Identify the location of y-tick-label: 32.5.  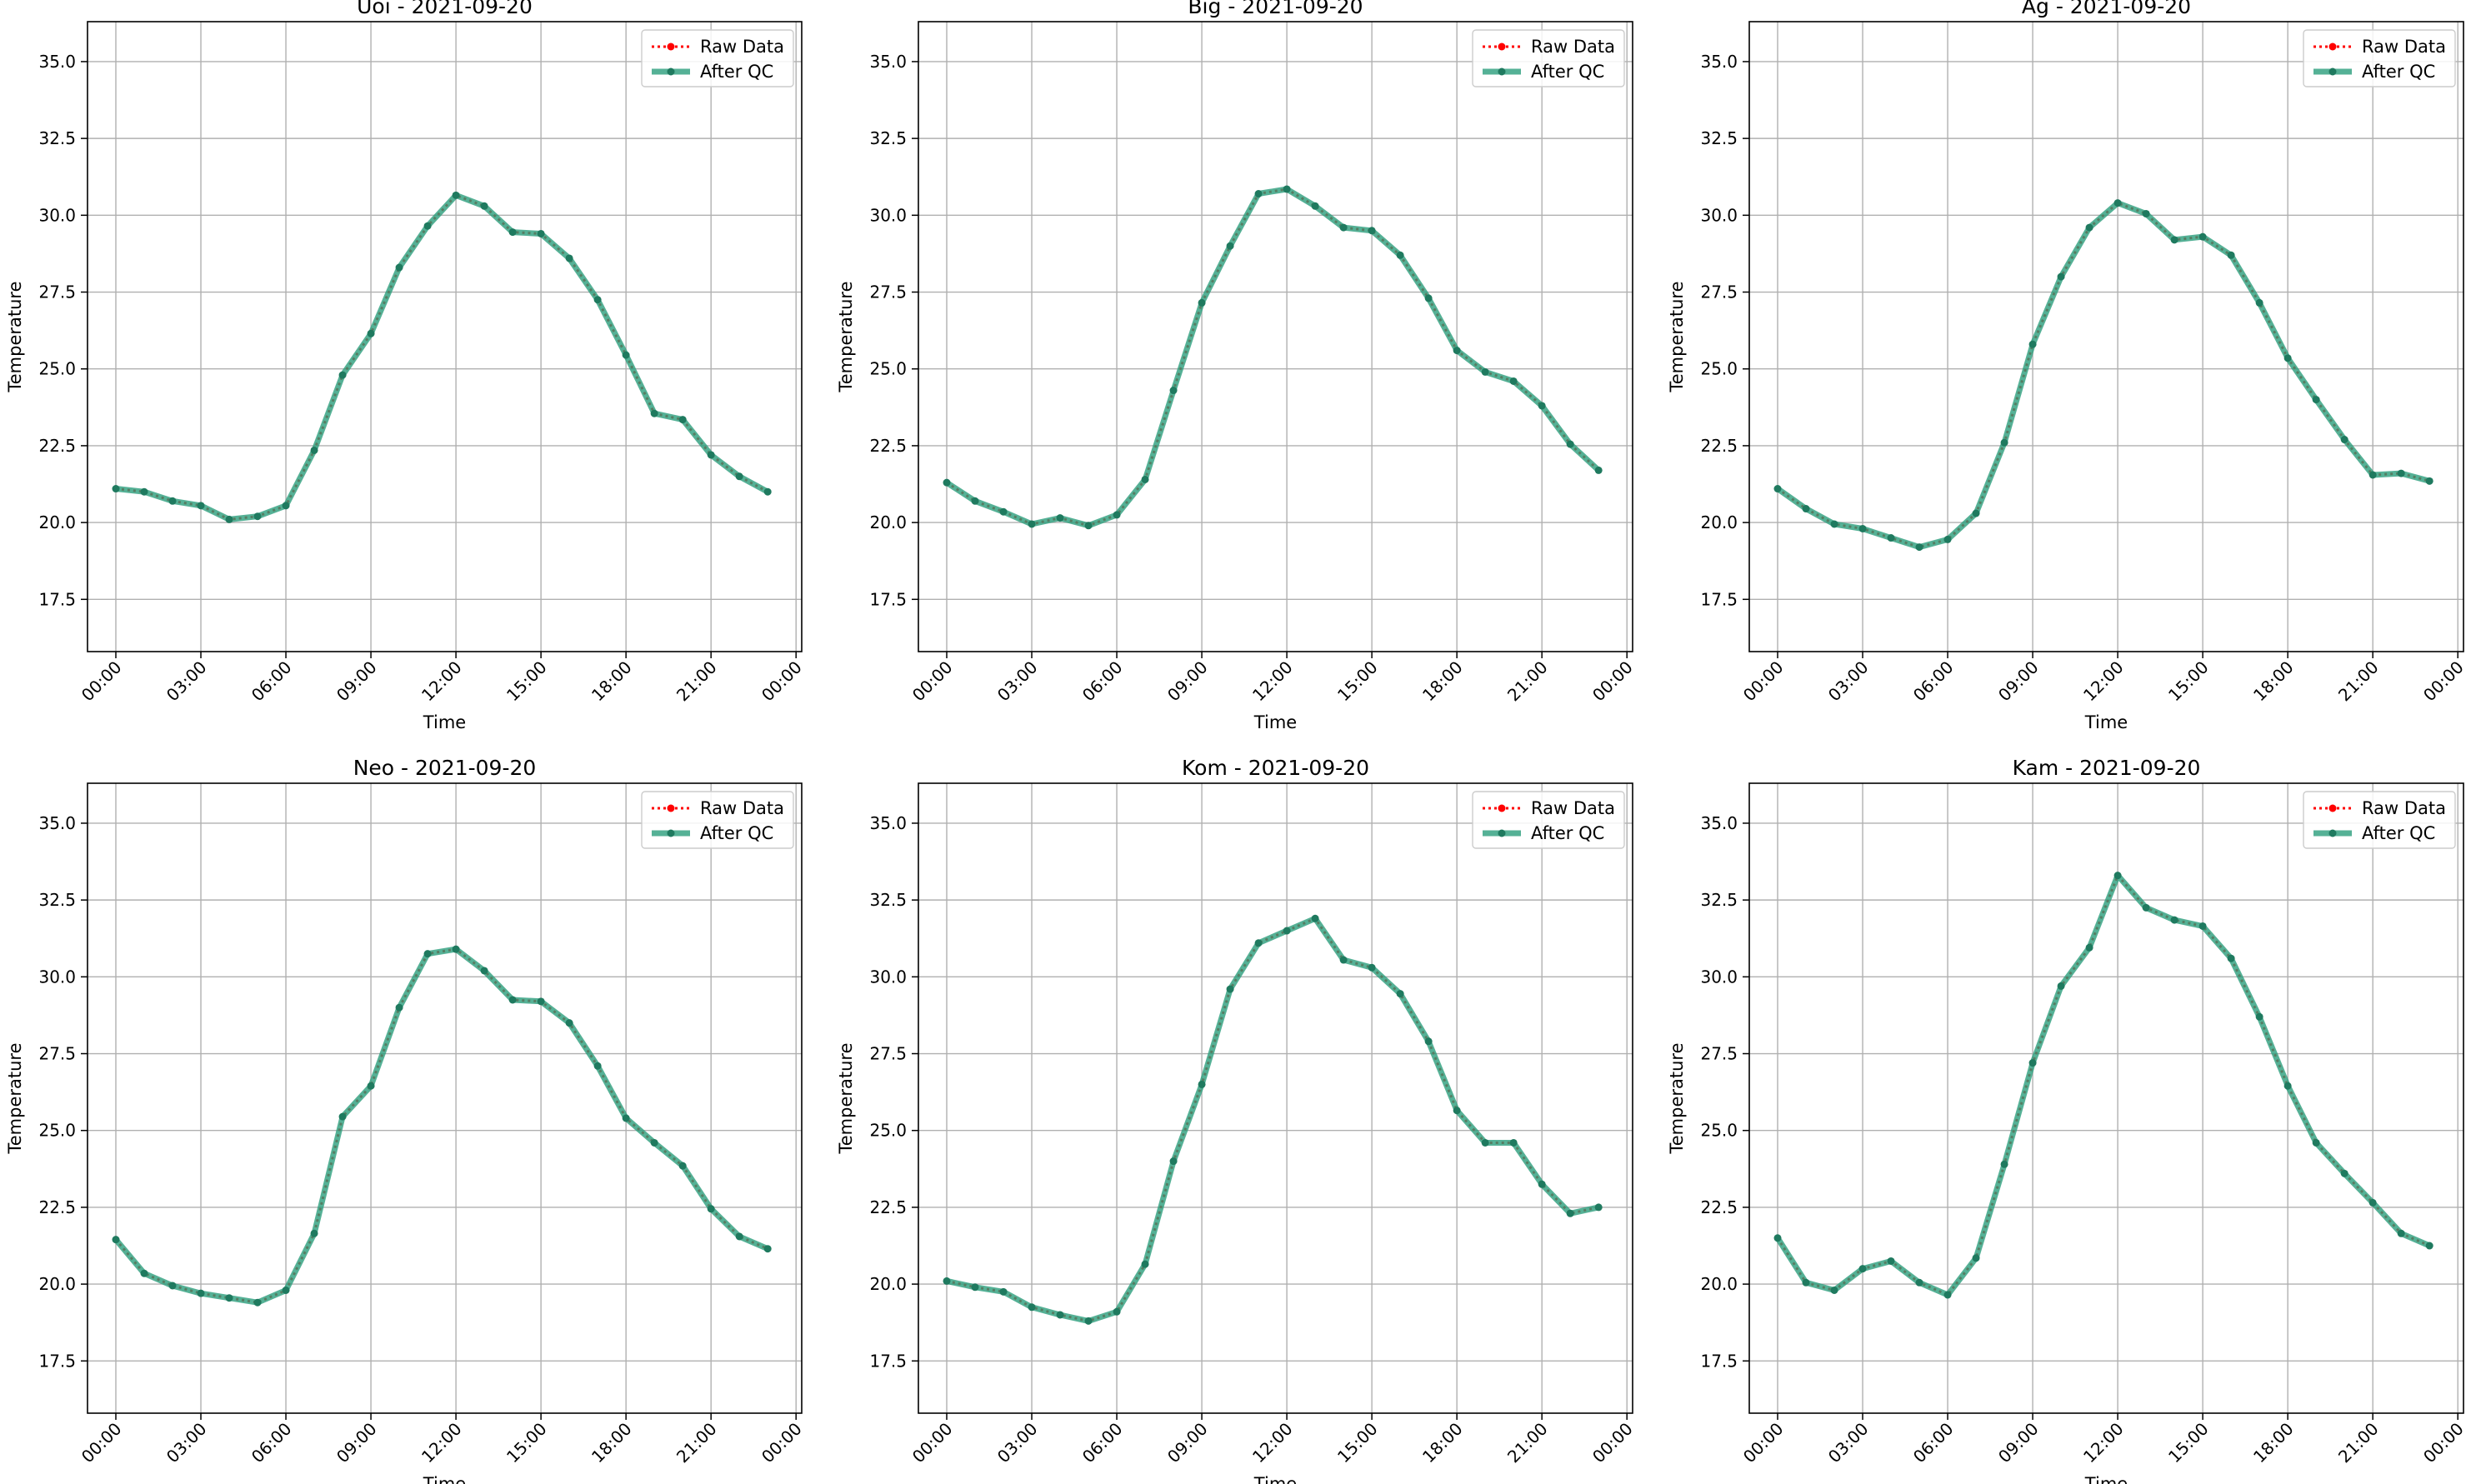
(1719, 138).